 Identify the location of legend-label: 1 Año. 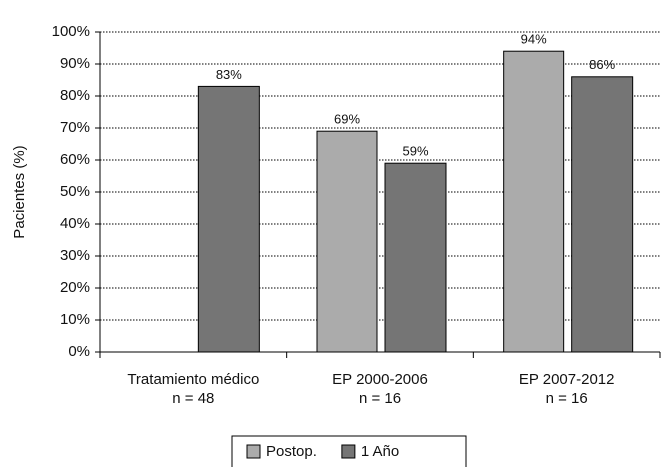
(380, 451).